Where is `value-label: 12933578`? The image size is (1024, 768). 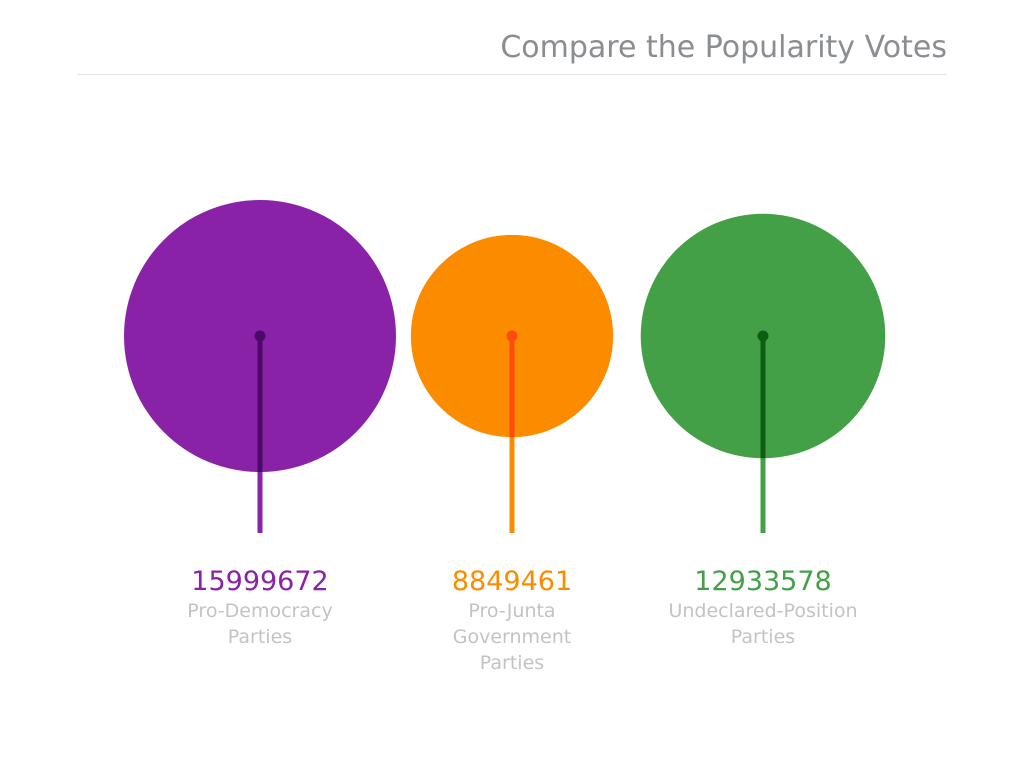 value-label: 12933578 is located at coordinates (762, 581).